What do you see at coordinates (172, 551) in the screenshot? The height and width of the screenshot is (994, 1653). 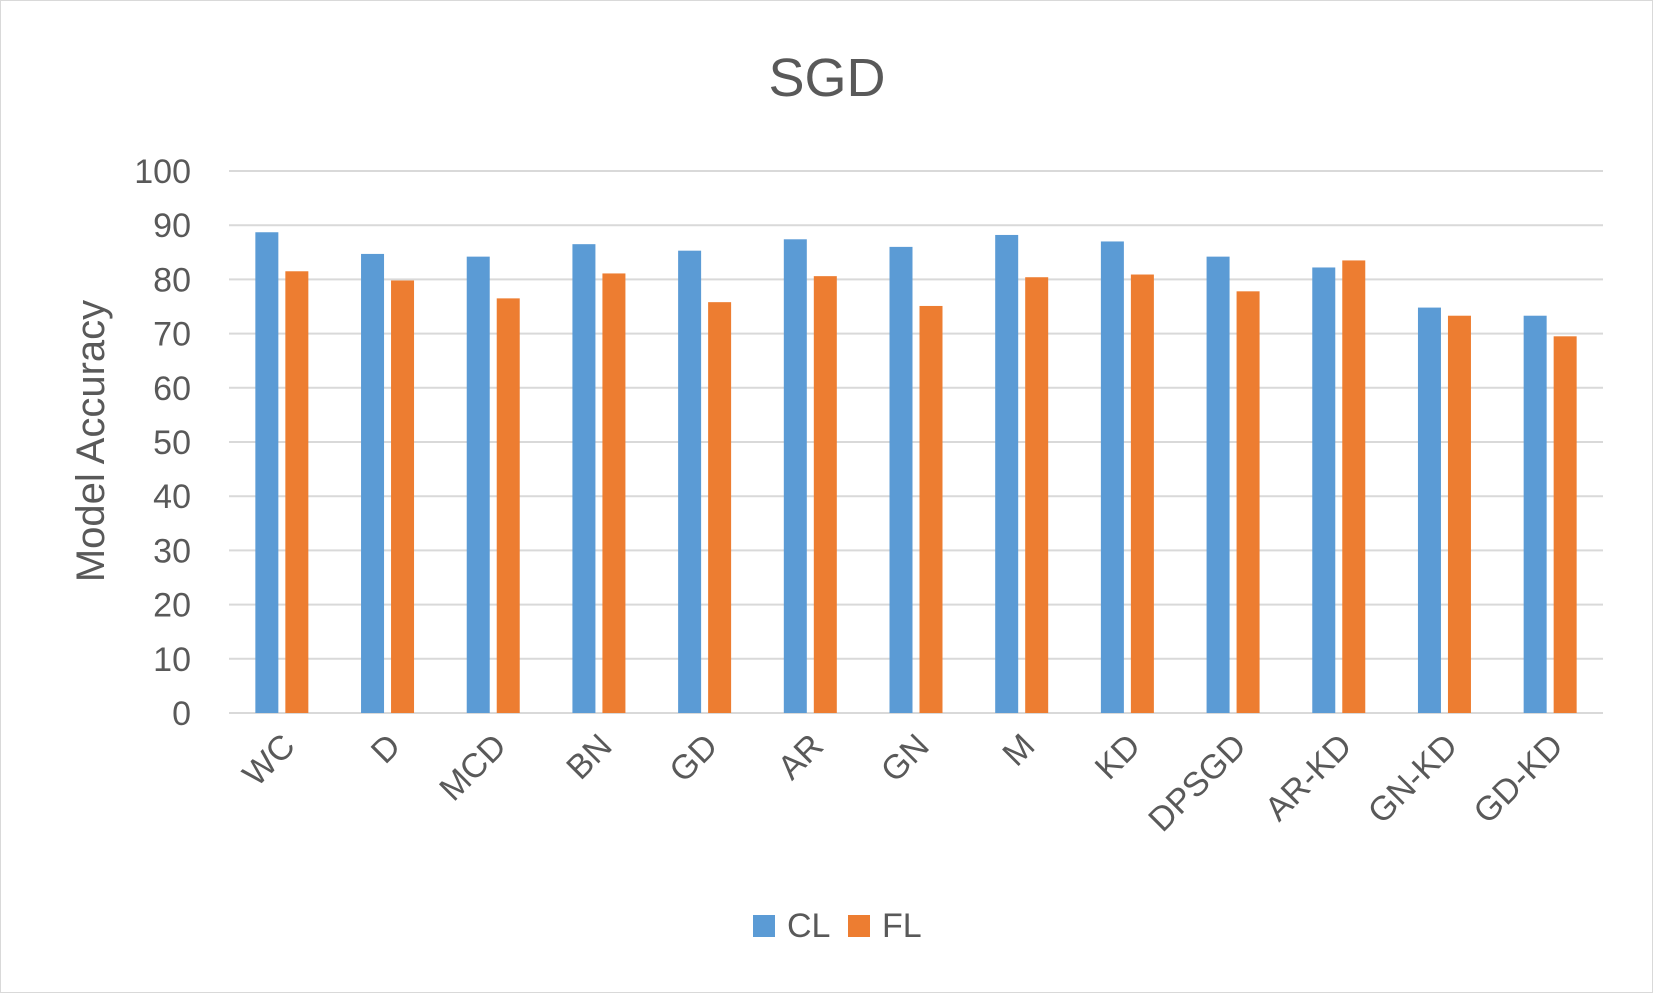 I see `y-tick-label: 30` at bounding box center [172, 551].